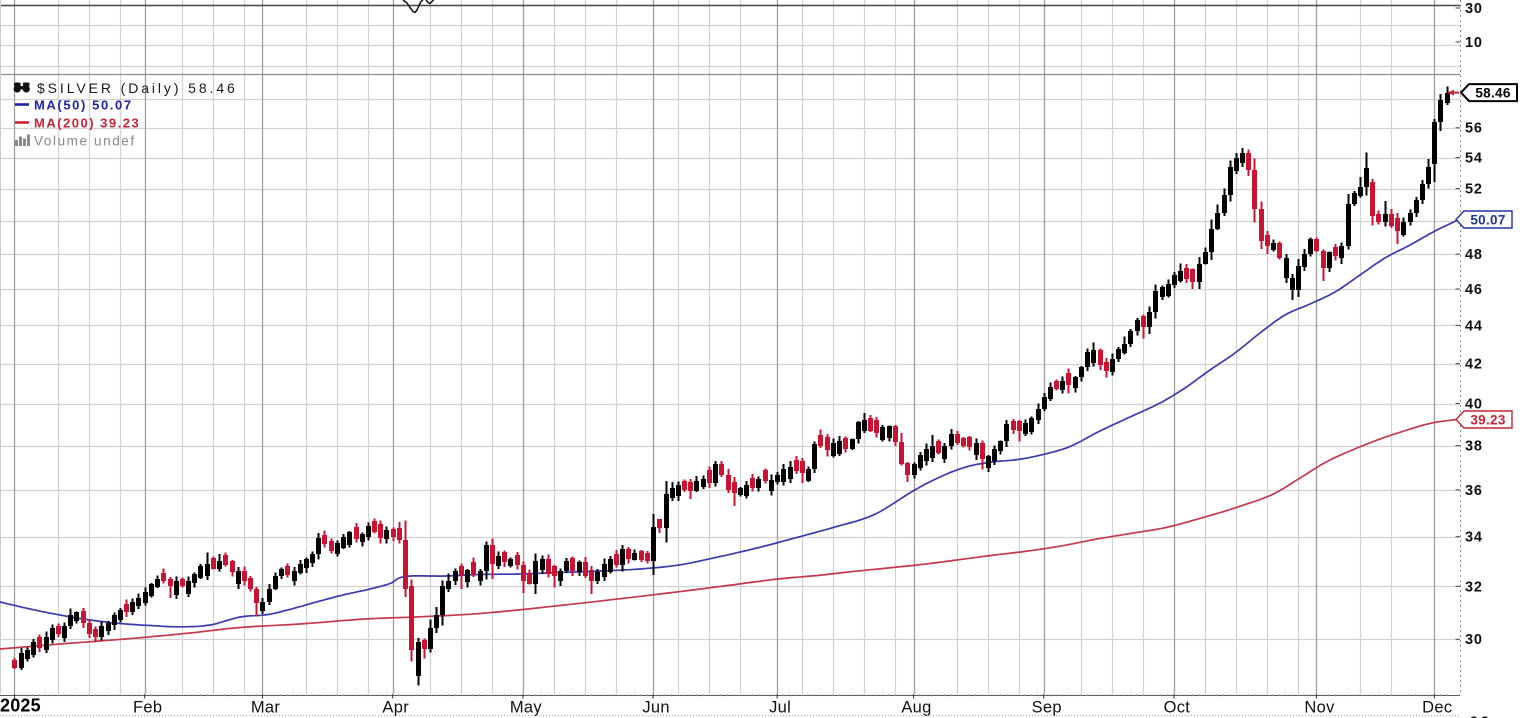  I want to click on svg-text: 50.07, so click(1487, 219).